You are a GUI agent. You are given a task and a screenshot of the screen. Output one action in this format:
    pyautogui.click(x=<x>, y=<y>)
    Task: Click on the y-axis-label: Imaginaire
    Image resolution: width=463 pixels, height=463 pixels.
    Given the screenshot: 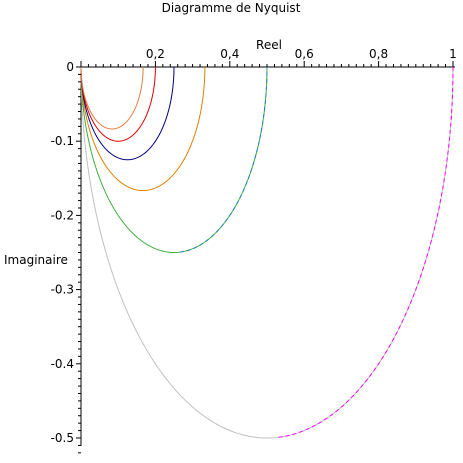 What is the action you would take?
    pyautogui.click(x=36, y=260)
    